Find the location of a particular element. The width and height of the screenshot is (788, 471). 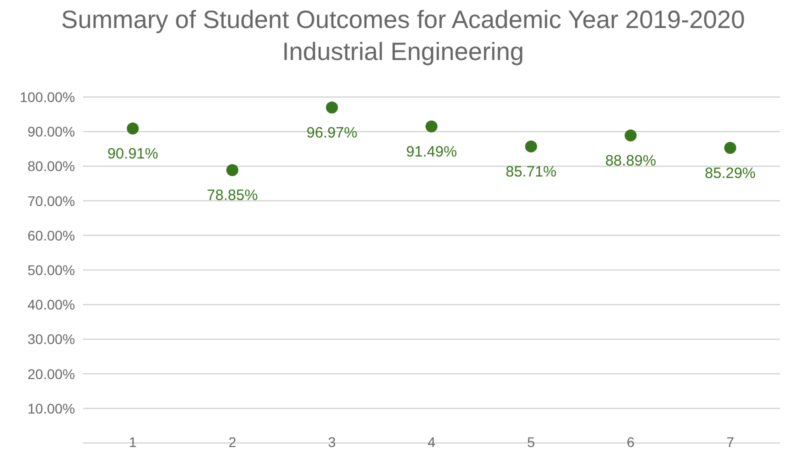

x-tick-label: 7 is located at coordinates (730, 442).